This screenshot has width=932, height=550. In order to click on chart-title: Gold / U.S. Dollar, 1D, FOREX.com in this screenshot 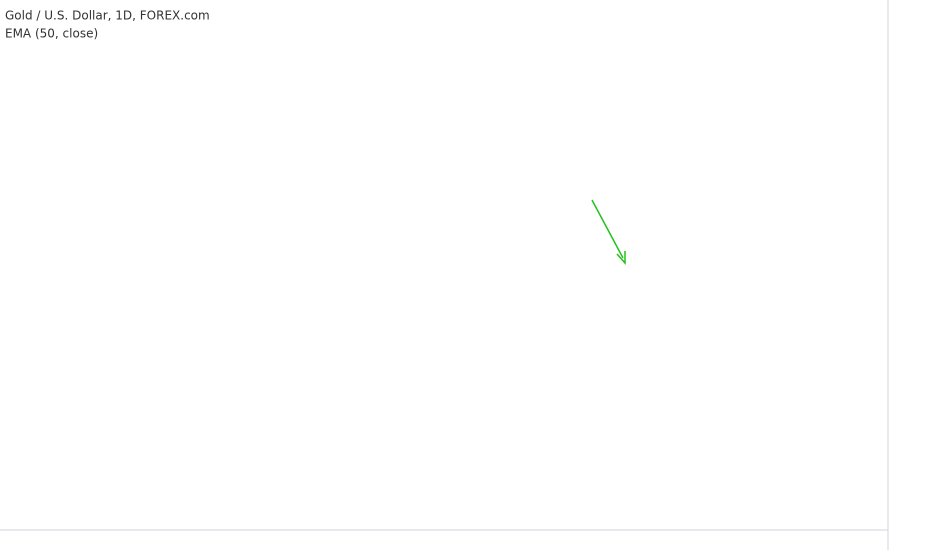, I will do `click(107, 16)`.